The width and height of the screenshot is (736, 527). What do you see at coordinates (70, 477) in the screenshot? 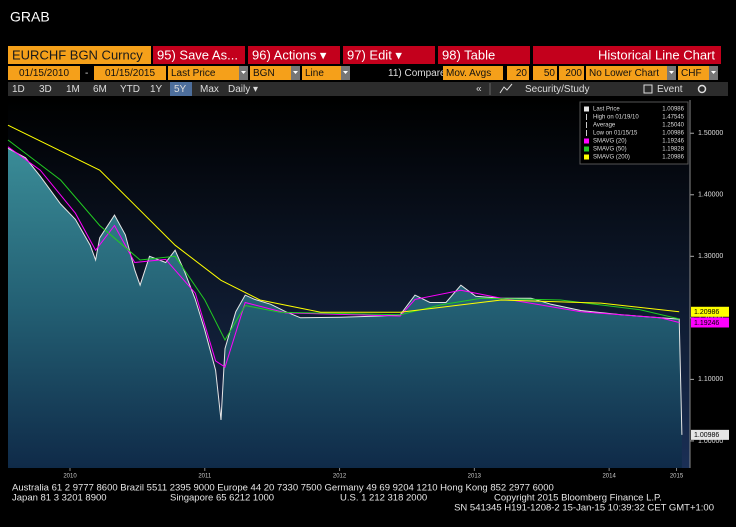
I see `x-tick-label: 2010` at bounding box center [70, 477].